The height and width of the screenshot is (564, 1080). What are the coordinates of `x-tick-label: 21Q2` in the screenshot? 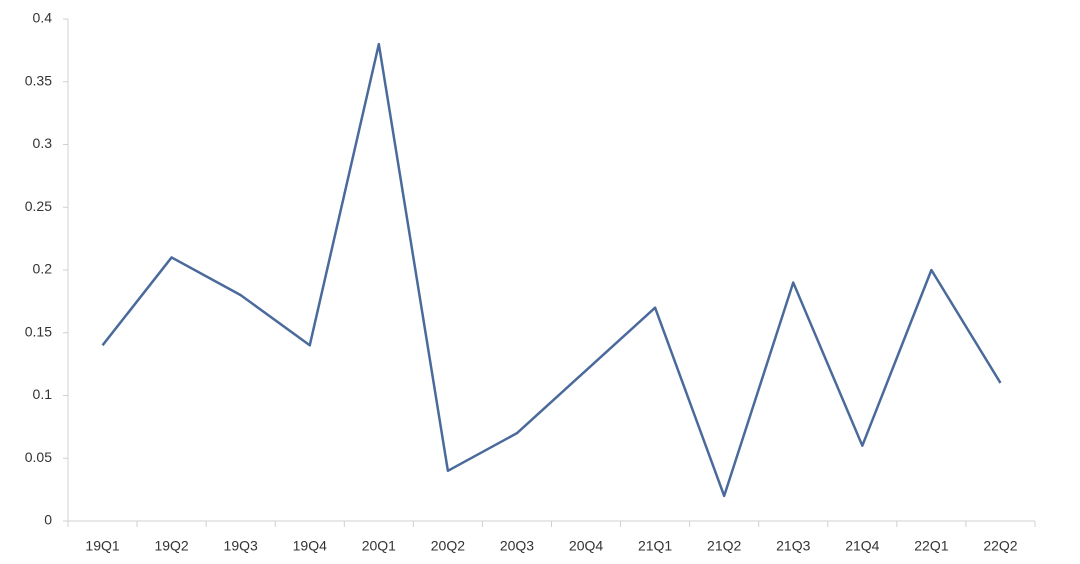 It's located at (724, 546).